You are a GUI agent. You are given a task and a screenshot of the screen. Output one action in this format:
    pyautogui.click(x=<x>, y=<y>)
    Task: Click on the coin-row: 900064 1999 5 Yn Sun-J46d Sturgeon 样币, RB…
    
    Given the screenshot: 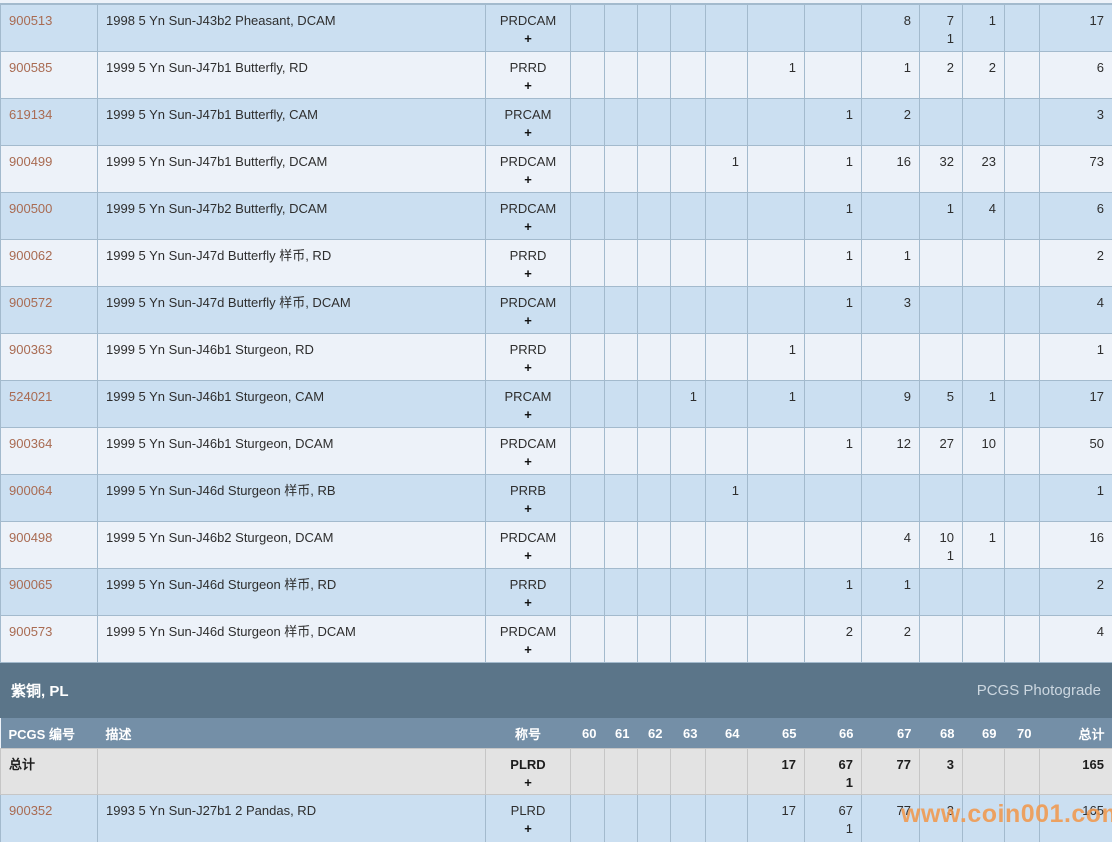 What is the action you would take?
    pyautogui.click(x=556, y=498)
    